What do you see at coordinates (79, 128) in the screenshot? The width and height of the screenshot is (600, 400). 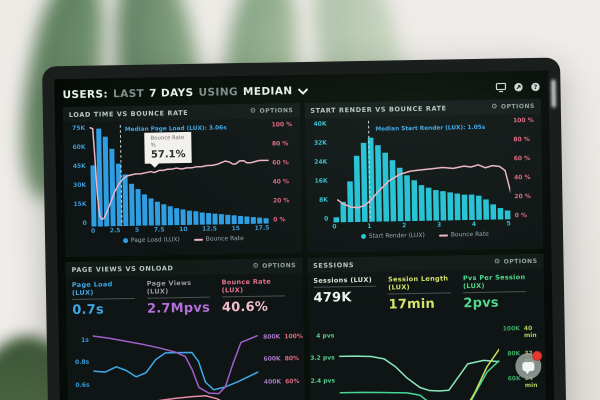 I see `tick: 75K` at bounding box center [79, 128].